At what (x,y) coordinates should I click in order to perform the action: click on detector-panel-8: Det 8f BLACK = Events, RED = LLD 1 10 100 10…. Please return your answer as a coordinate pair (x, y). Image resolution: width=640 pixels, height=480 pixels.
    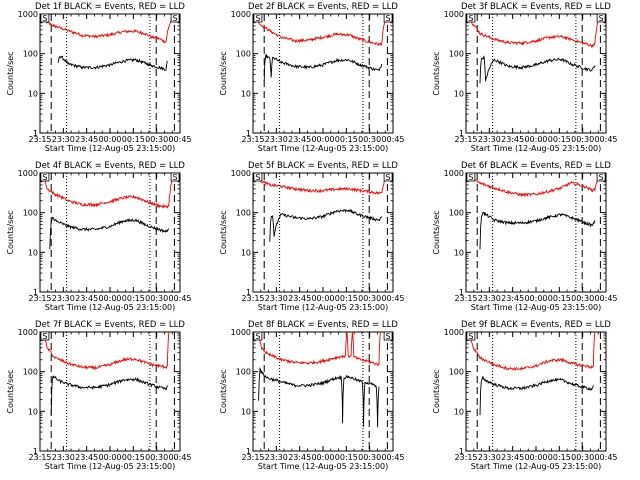
    Looking at the image, I should click on (312, 395).